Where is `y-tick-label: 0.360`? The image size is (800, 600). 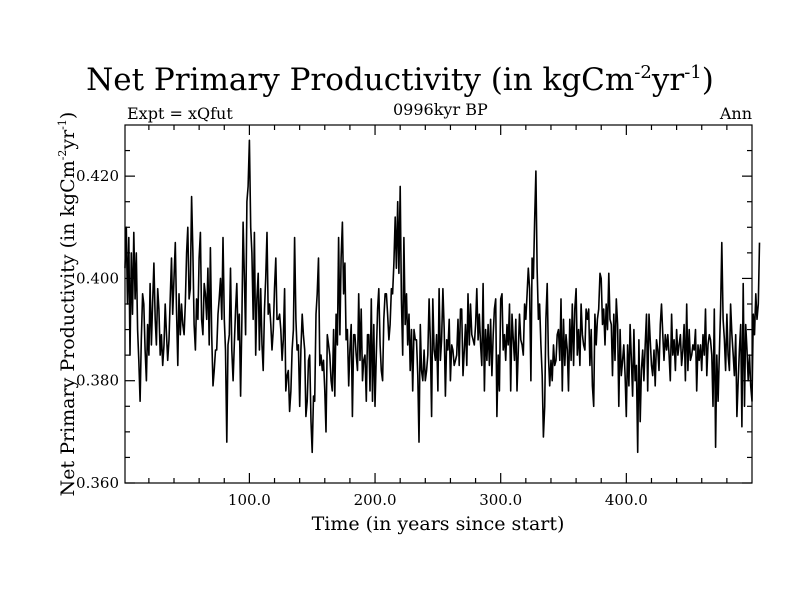 y-tick-label: 0.360 is located at coordinates (97, 483).